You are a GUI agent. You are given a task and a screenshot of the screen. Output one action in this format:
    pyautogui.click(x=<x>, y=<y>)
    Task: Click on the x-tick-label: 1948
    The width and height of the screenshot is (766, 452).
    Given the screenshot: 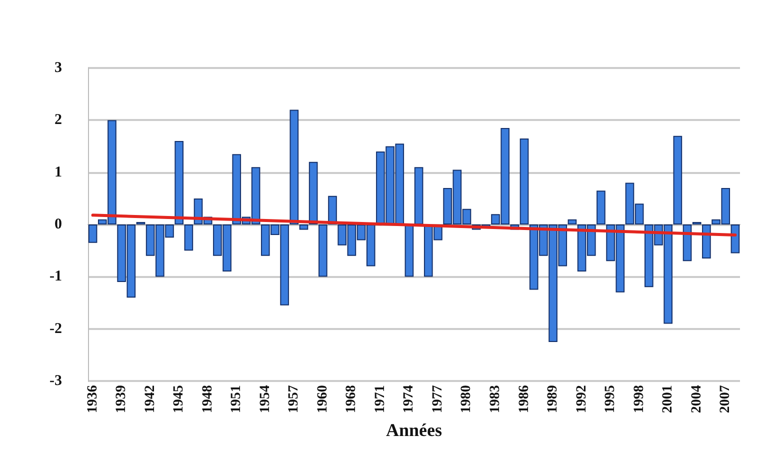 What is the action you would take?
    pyautogui.click(x=208, y=399)
    